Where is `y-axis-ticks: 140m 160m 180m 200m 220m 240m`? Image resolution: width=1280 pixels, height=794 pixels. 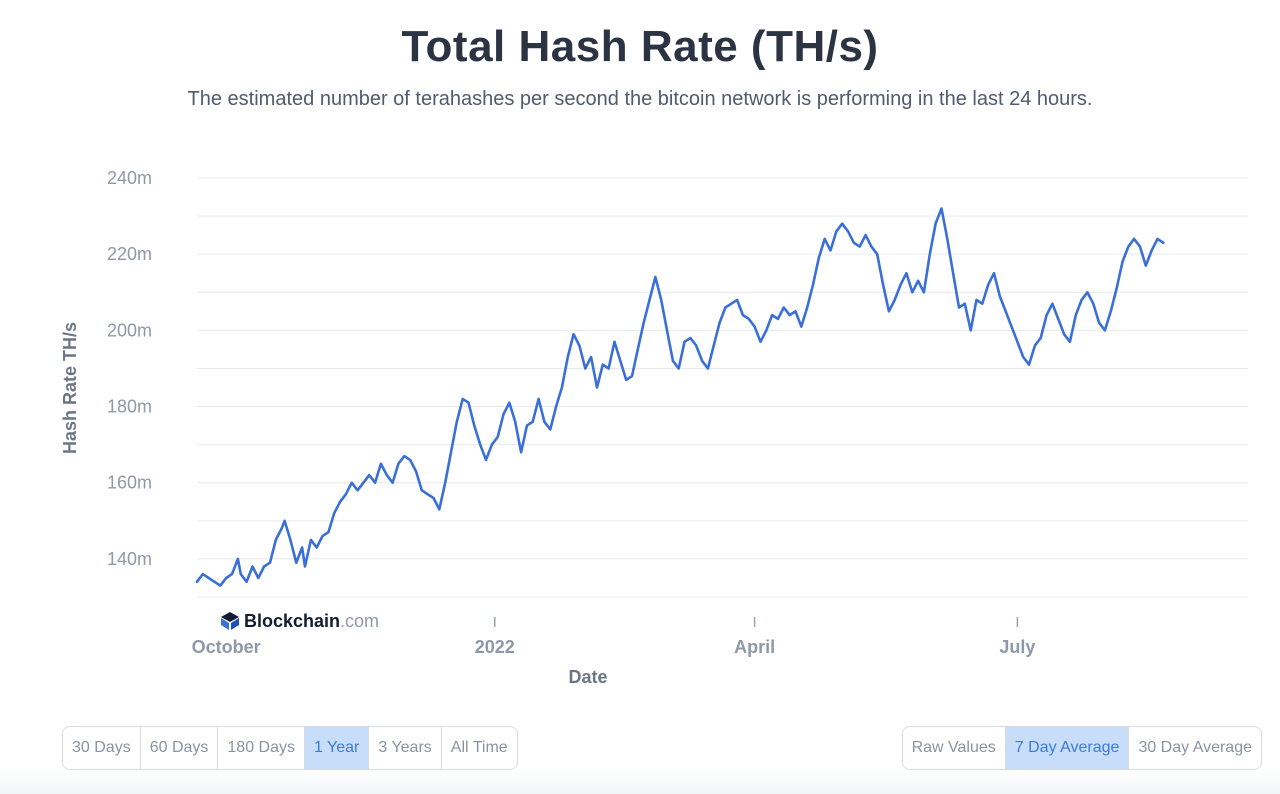 y-axis-ticks: 140m 160m 180m 200m 220m 240m is located at coordinates (129, 368).